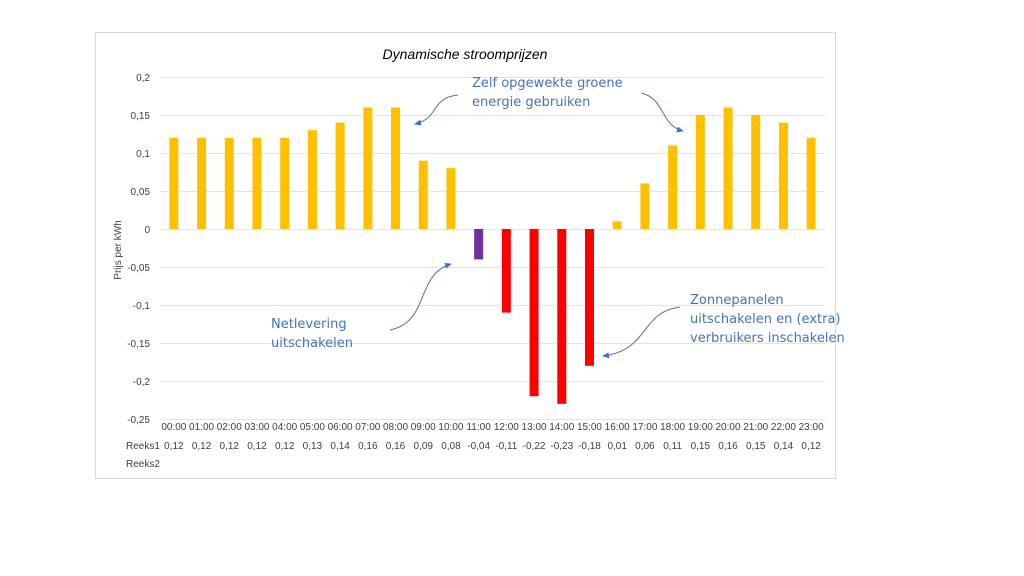 This screenshot has width=1024, height=576. I want to click on x-tick-label: 18:00, so click(672, 427).